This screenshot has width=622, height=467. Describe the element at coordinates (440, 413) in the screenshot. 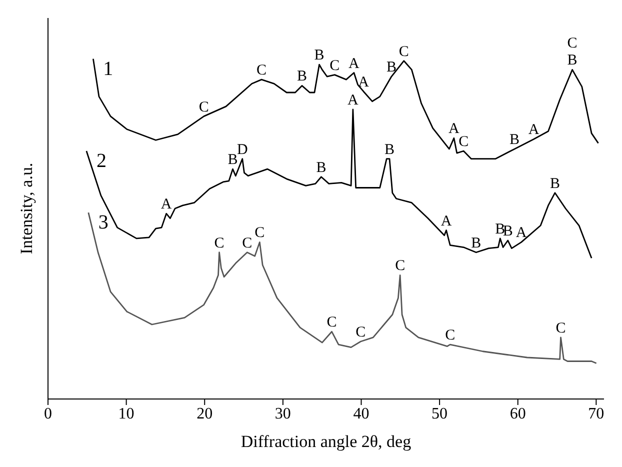

I see `x-tick-label: 50` at that location.